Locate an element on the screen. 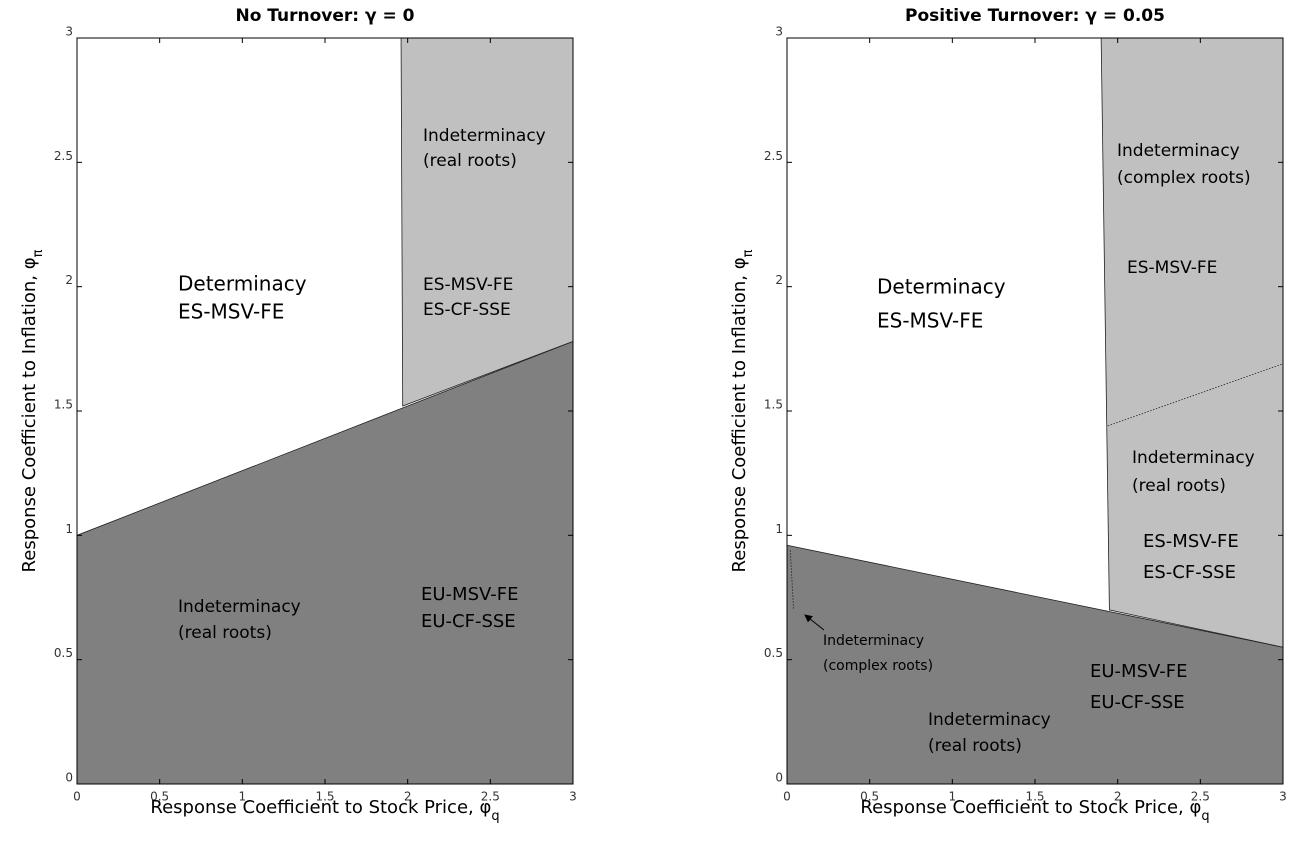 This screenshot has width=1299, height=845. chart-title: No Turnover: γ = 0 is located at coordinates (324, 16).